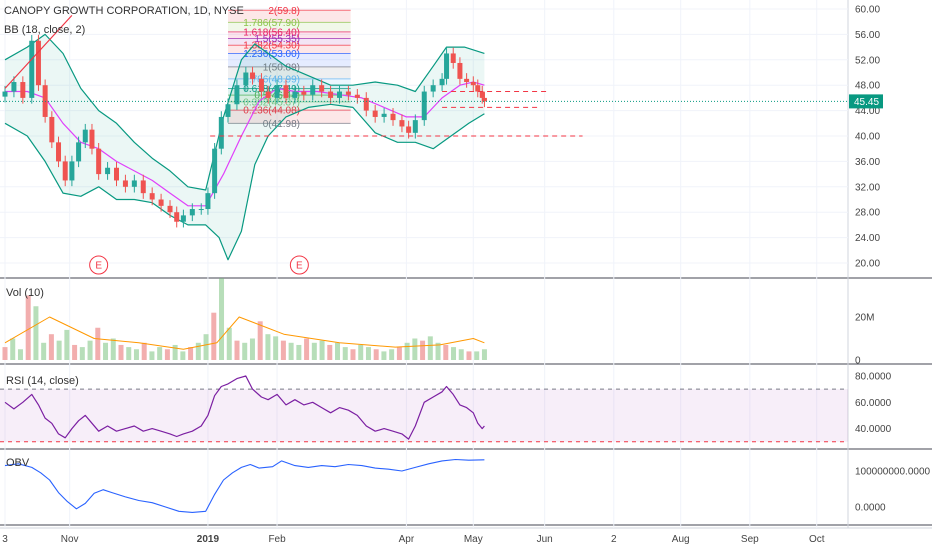  What do you see at coordinates (614, 539) in the screenshot?
I see `time-tick-label: 2` at bounding box center [614, 539].